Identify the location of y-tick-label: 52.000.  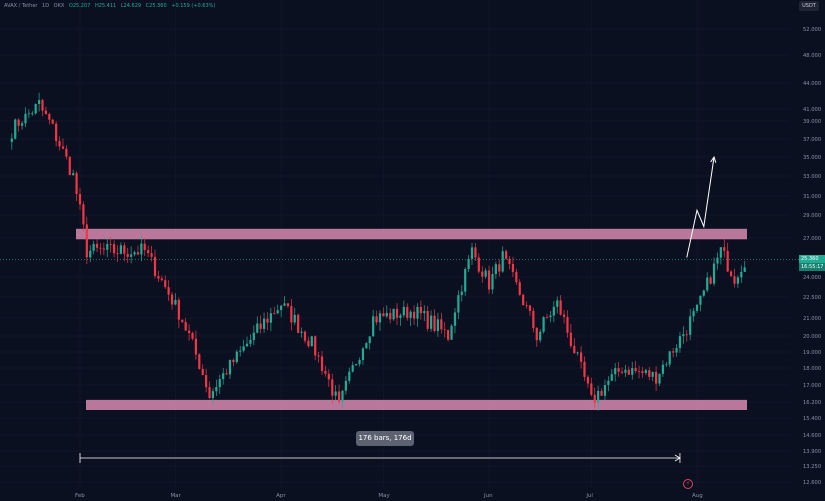
(812, 30).